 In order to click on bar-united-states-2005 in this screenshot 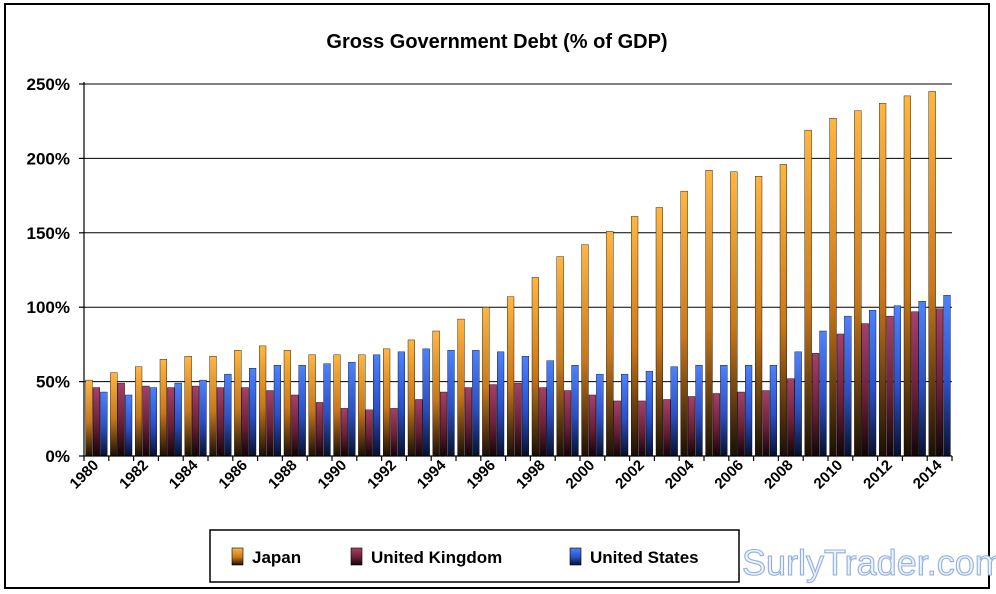, I will do `click(724, 411)`.